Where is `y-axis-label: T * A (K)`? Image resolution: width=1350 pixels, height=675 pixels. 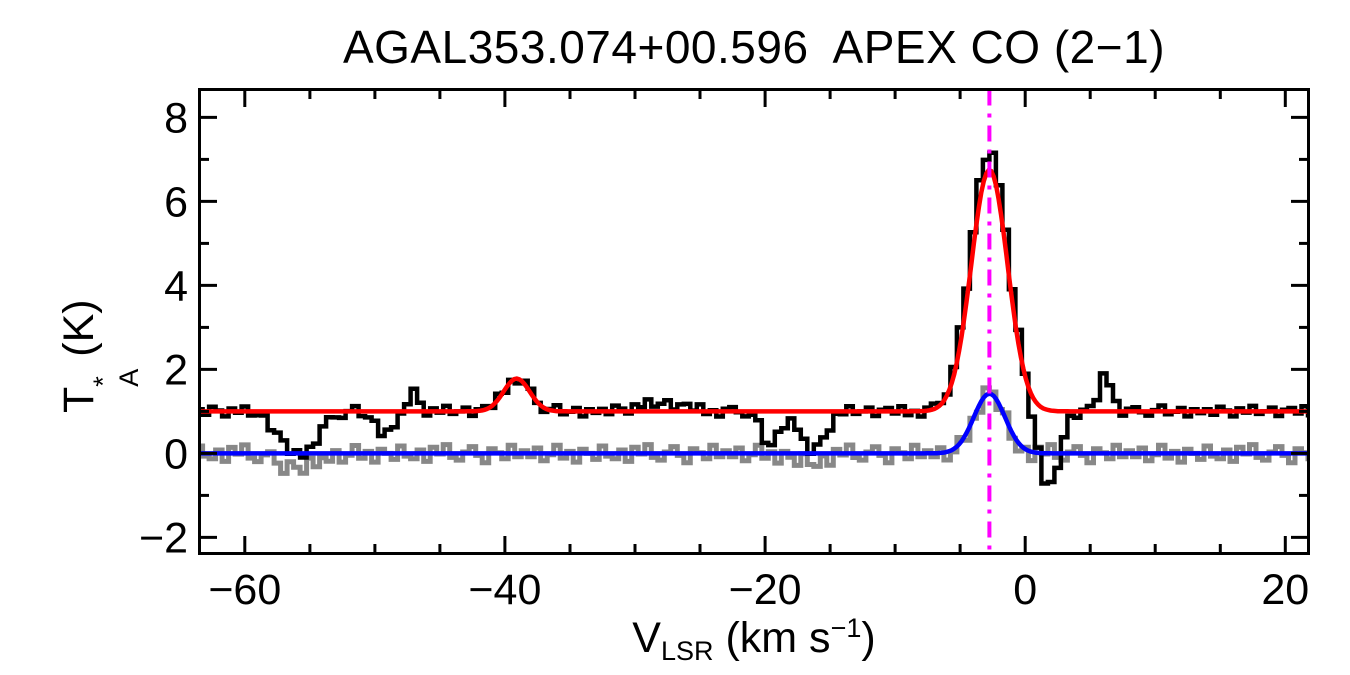 y-axis-label: T * A (K) is located at coordinates (100, 356).